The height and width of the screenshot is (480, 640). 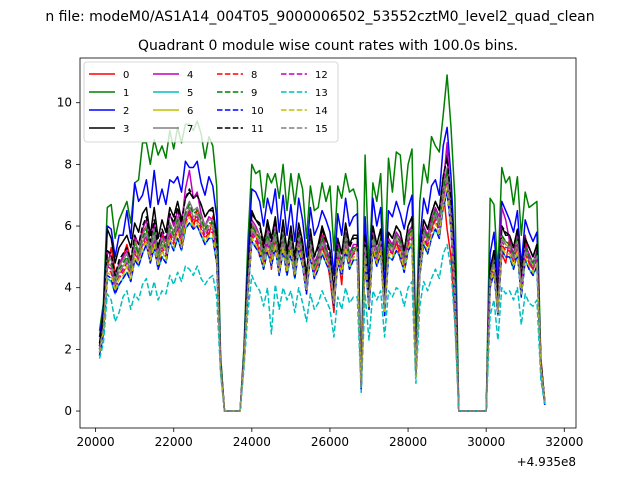 What do you see at coordinates (252, 442) in the screenshot?
I see `x-tick-label: 24000` at bounding box center [252, 442].